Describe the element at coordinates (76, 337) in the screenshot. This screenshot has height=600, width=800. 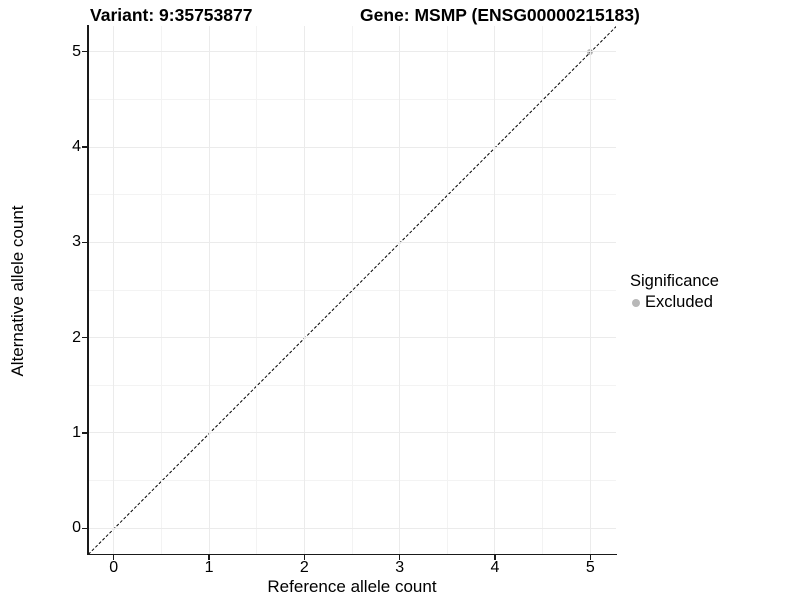
I see `y-tick-label: 2` at that location.